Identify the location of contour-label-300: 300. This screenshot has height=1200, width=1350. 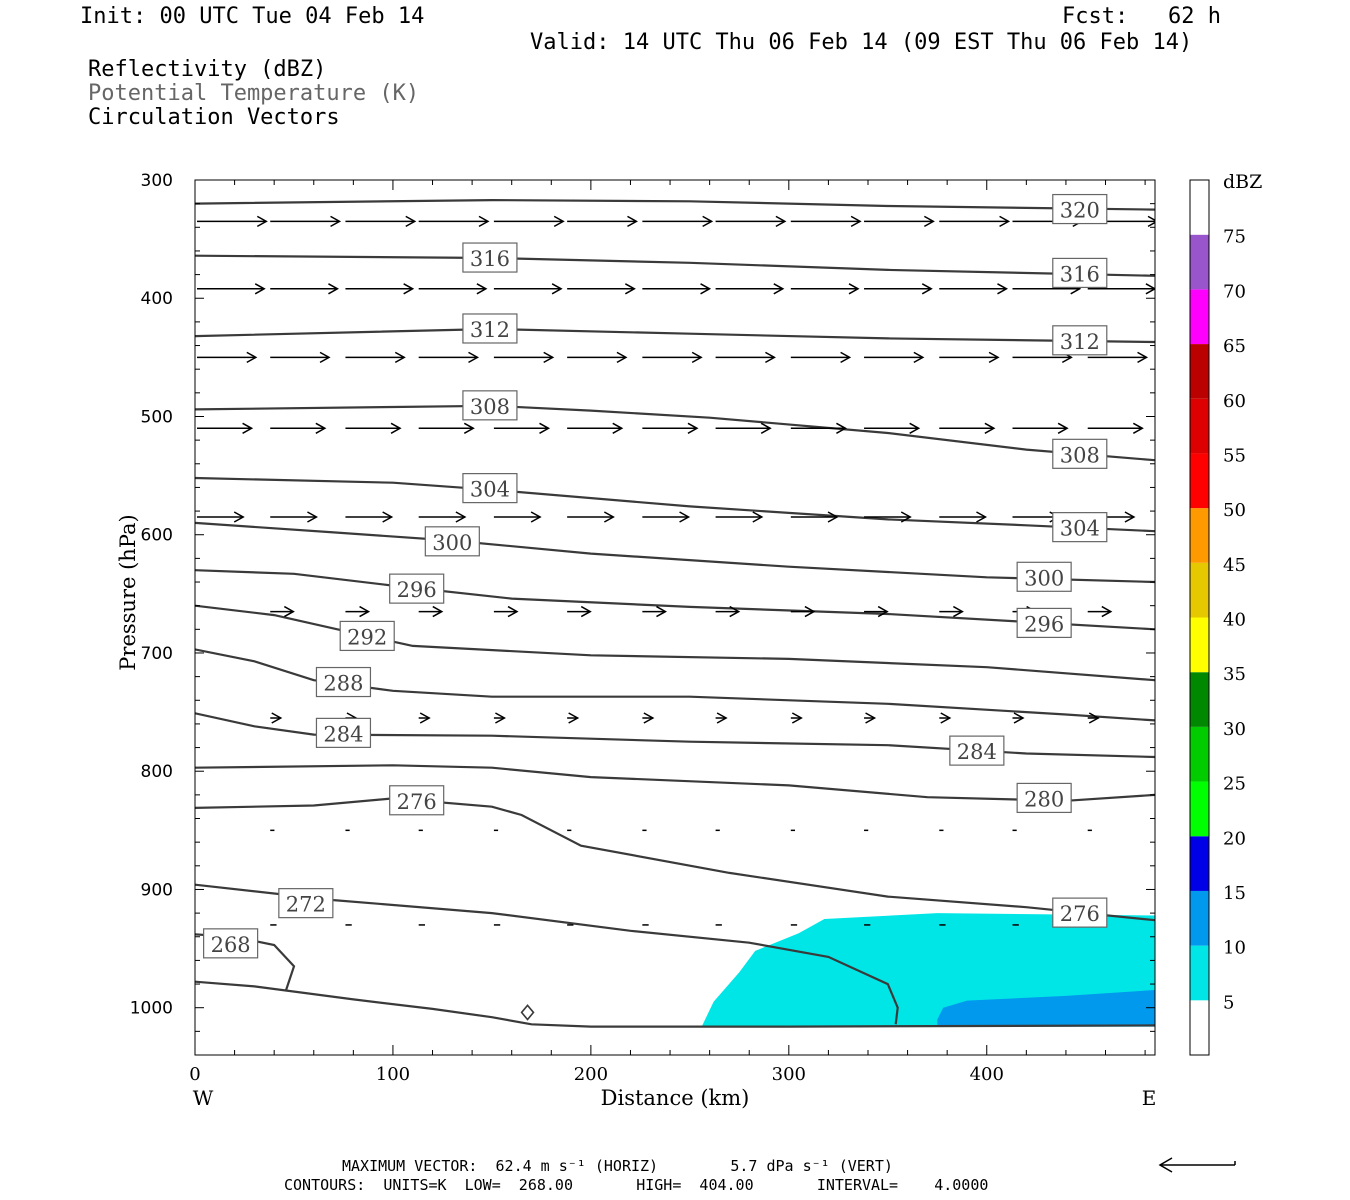
(452, 543).